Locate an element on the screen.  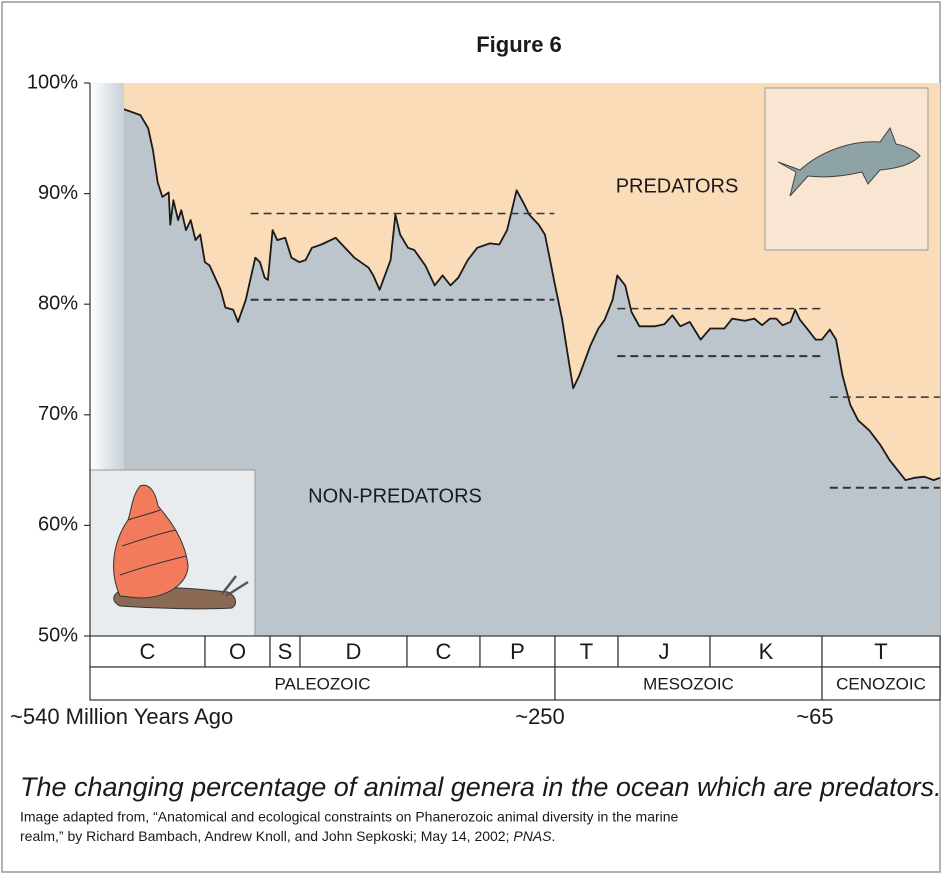
shell-whorl is located at coordinates (153, 542).